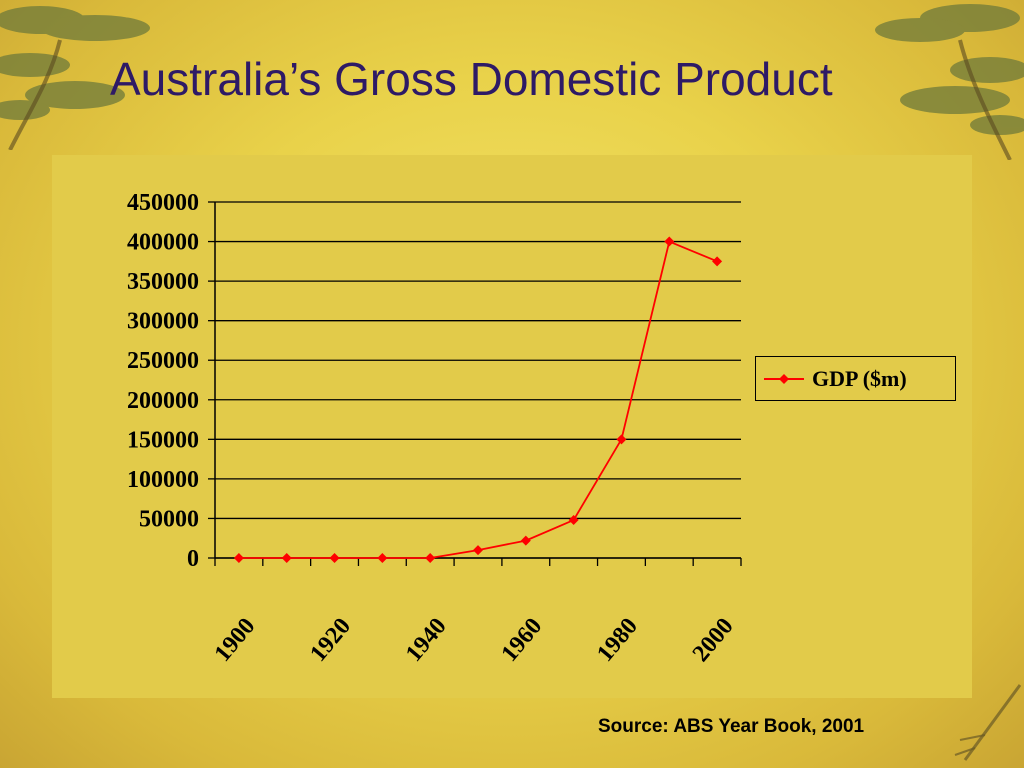  I want to click on y-tick-label: 450000, so click(163, 203).